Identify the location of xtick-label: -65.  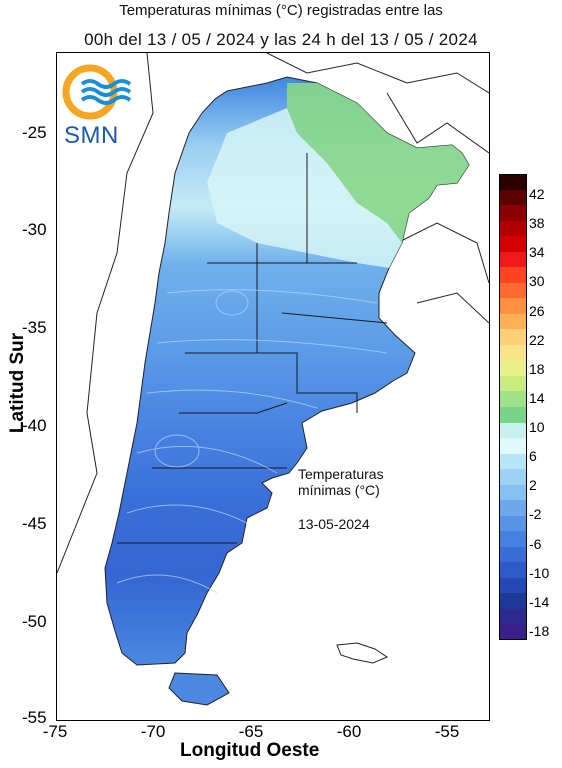
(251, 731).